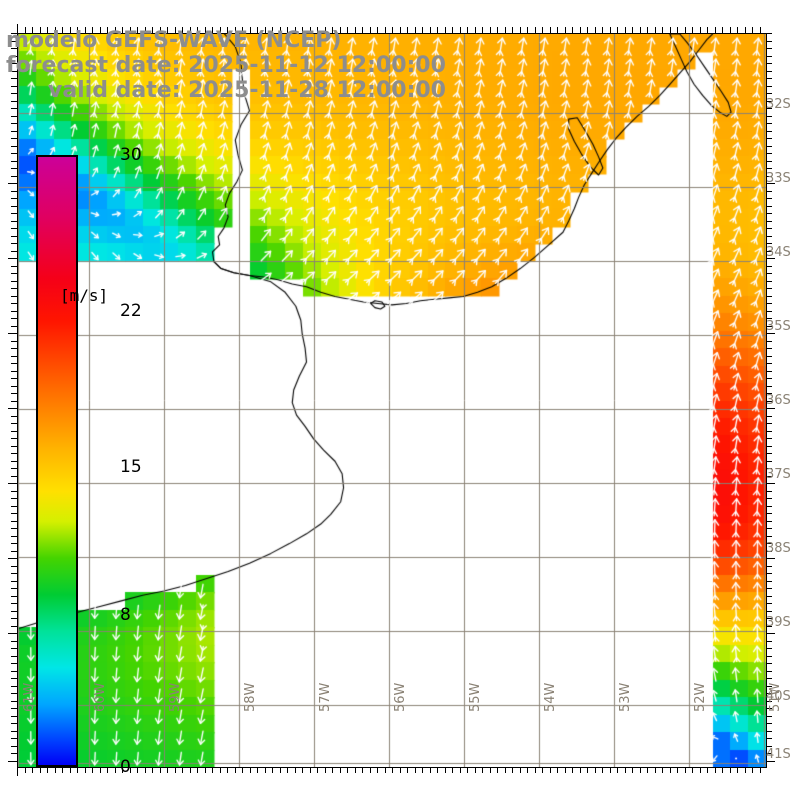 The image size is (800, 800). What do you see at coordinates (131, 310) in the screenshot?
I see `colorbar-tick-22: 22` at bounding box center [131, 310].